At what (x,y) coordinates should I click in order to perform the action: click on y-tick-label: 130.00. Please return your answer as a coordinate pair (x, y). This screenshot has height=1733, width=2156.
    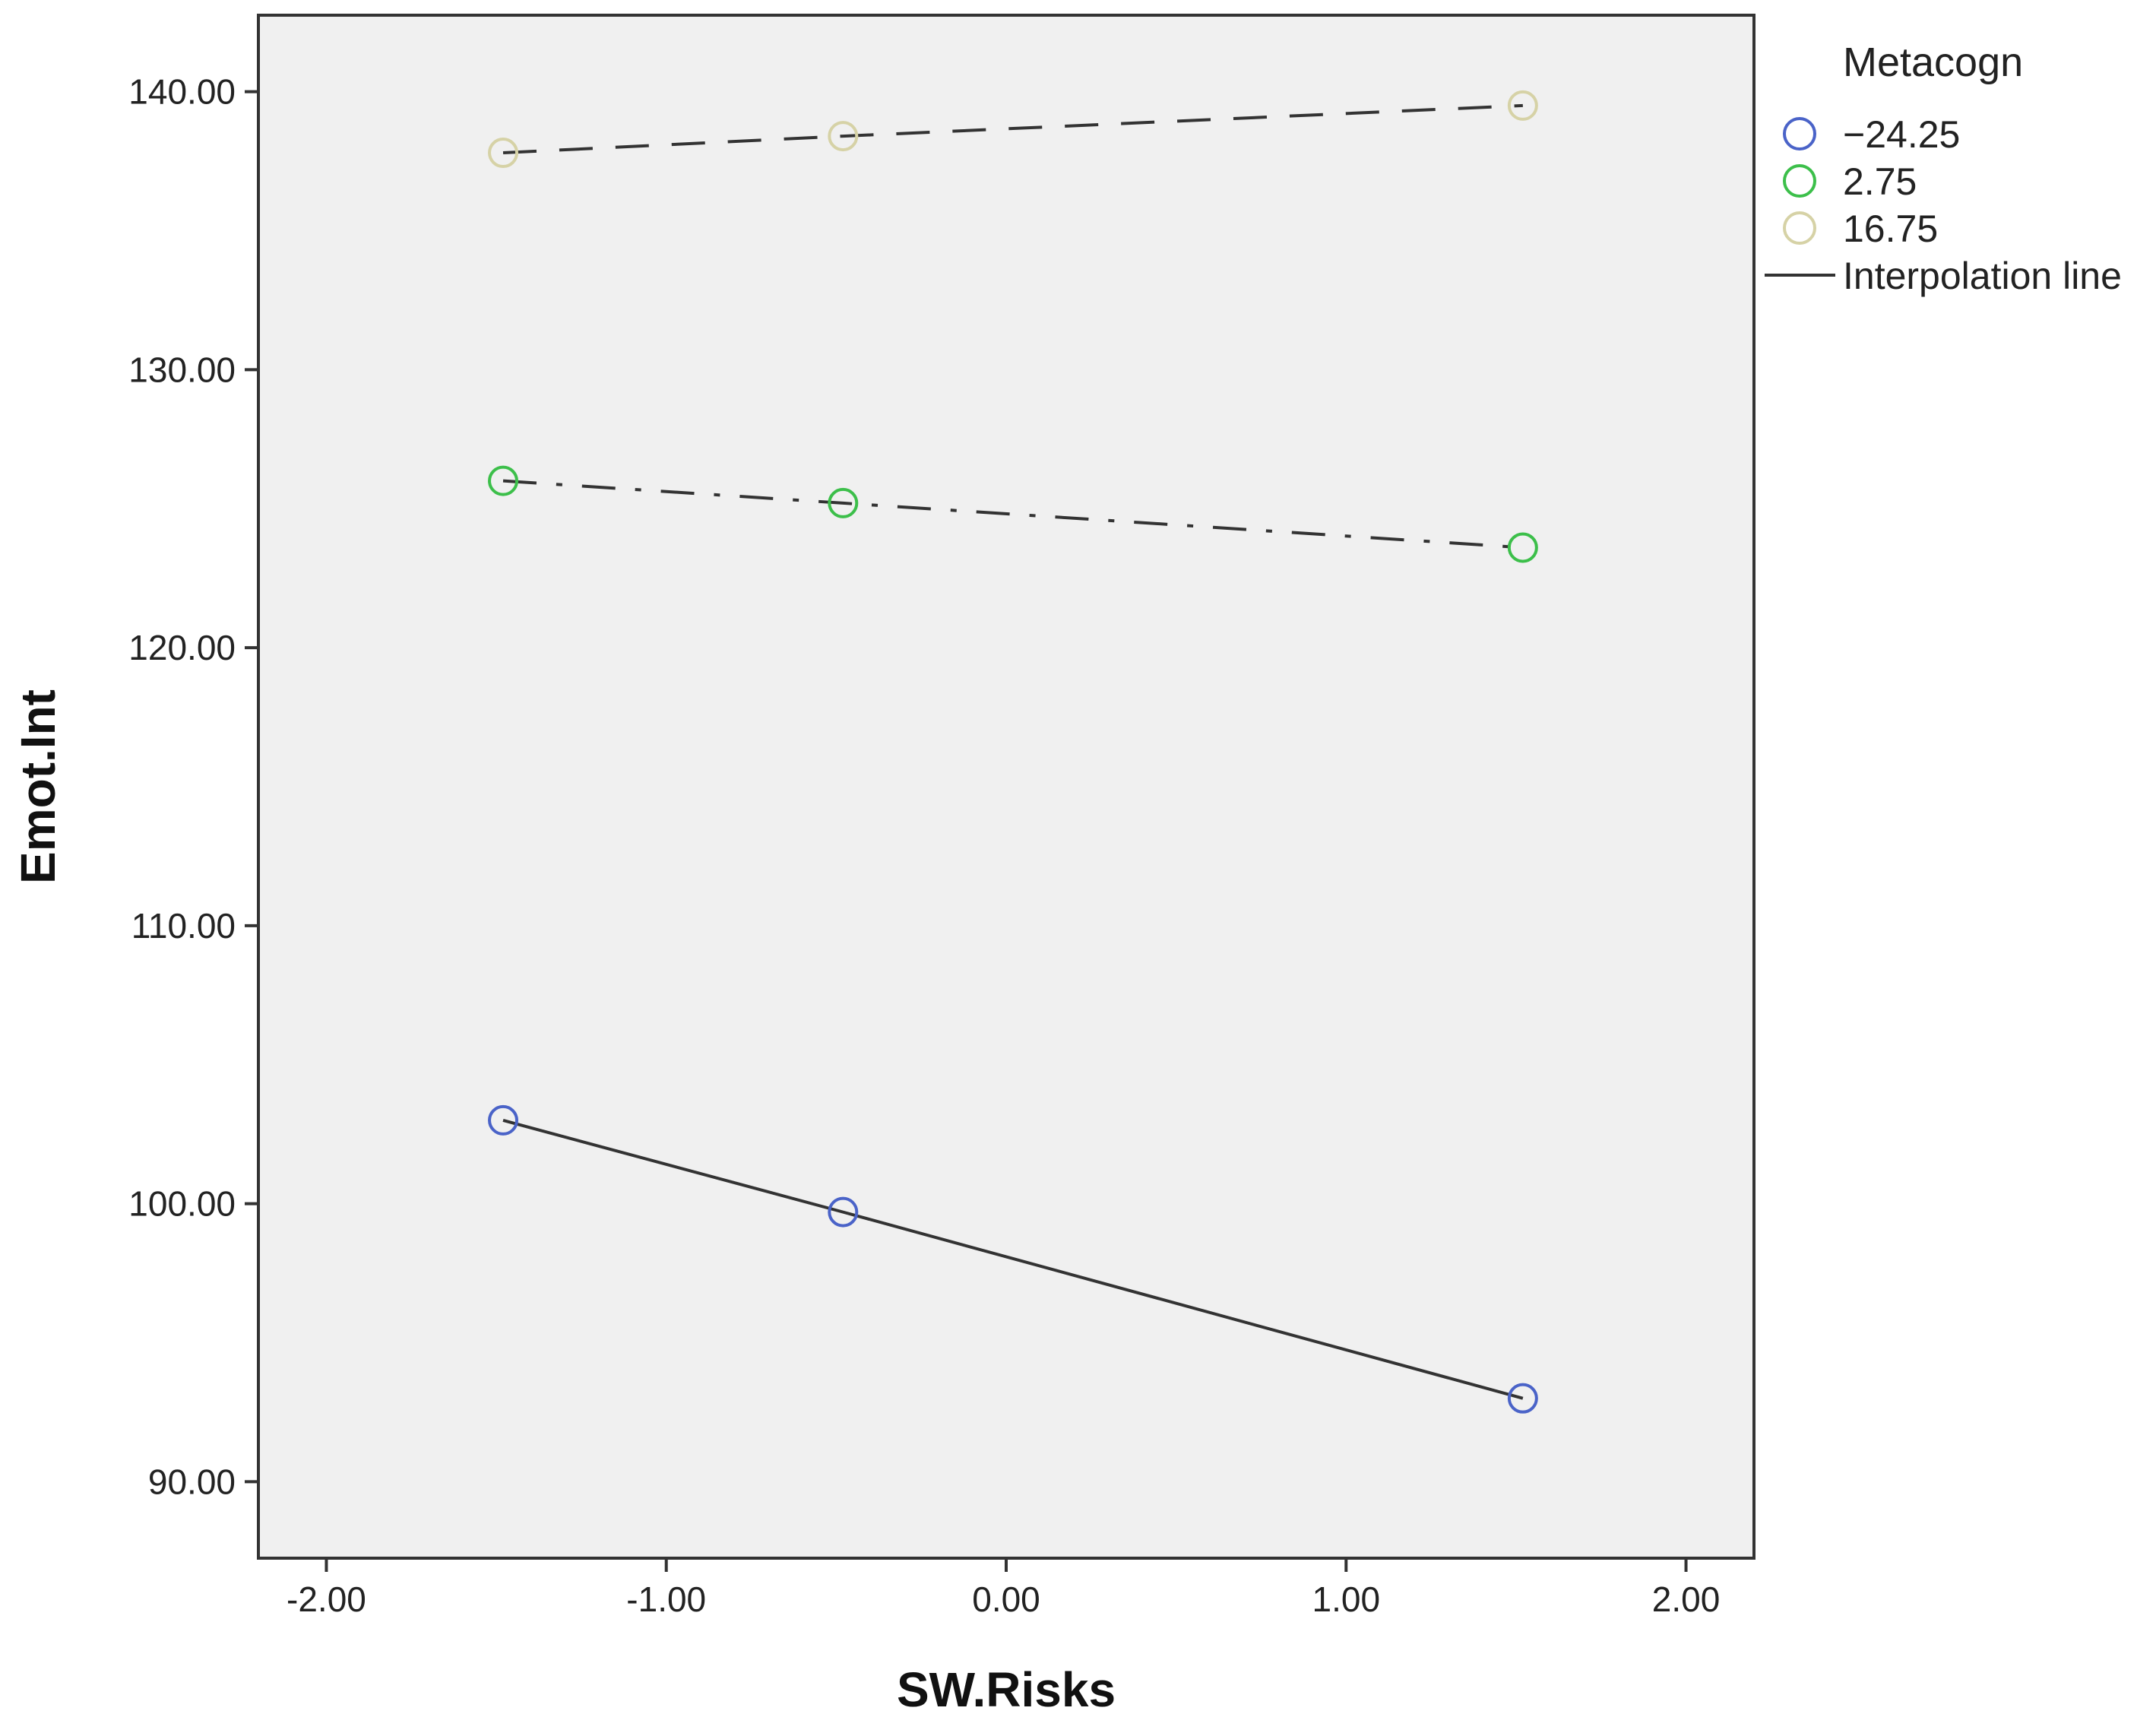
    Looking at the image, I should click on (182, 369).